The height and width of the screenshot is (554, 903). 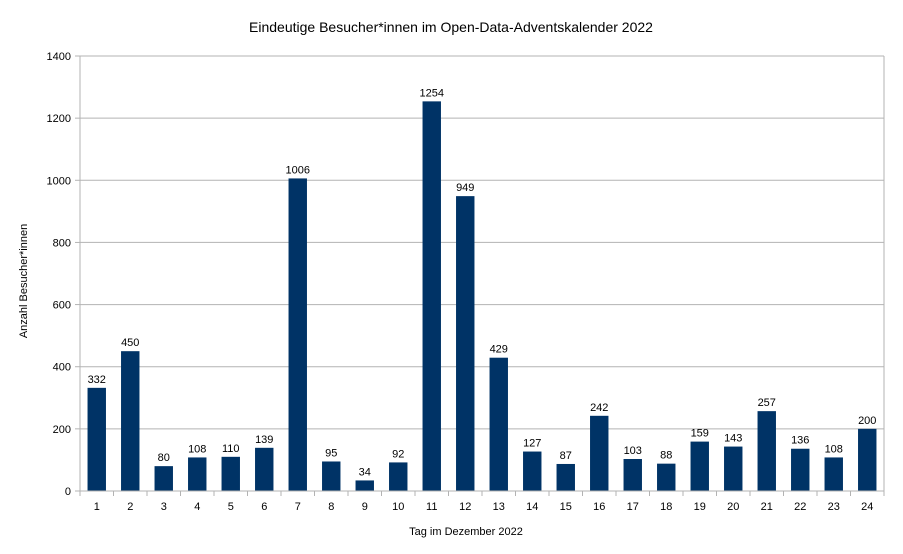 What do you see at coordinates (767, 507) in the screenshot?
I see `x-tick-label: 21` at bounding box center [767, 507].